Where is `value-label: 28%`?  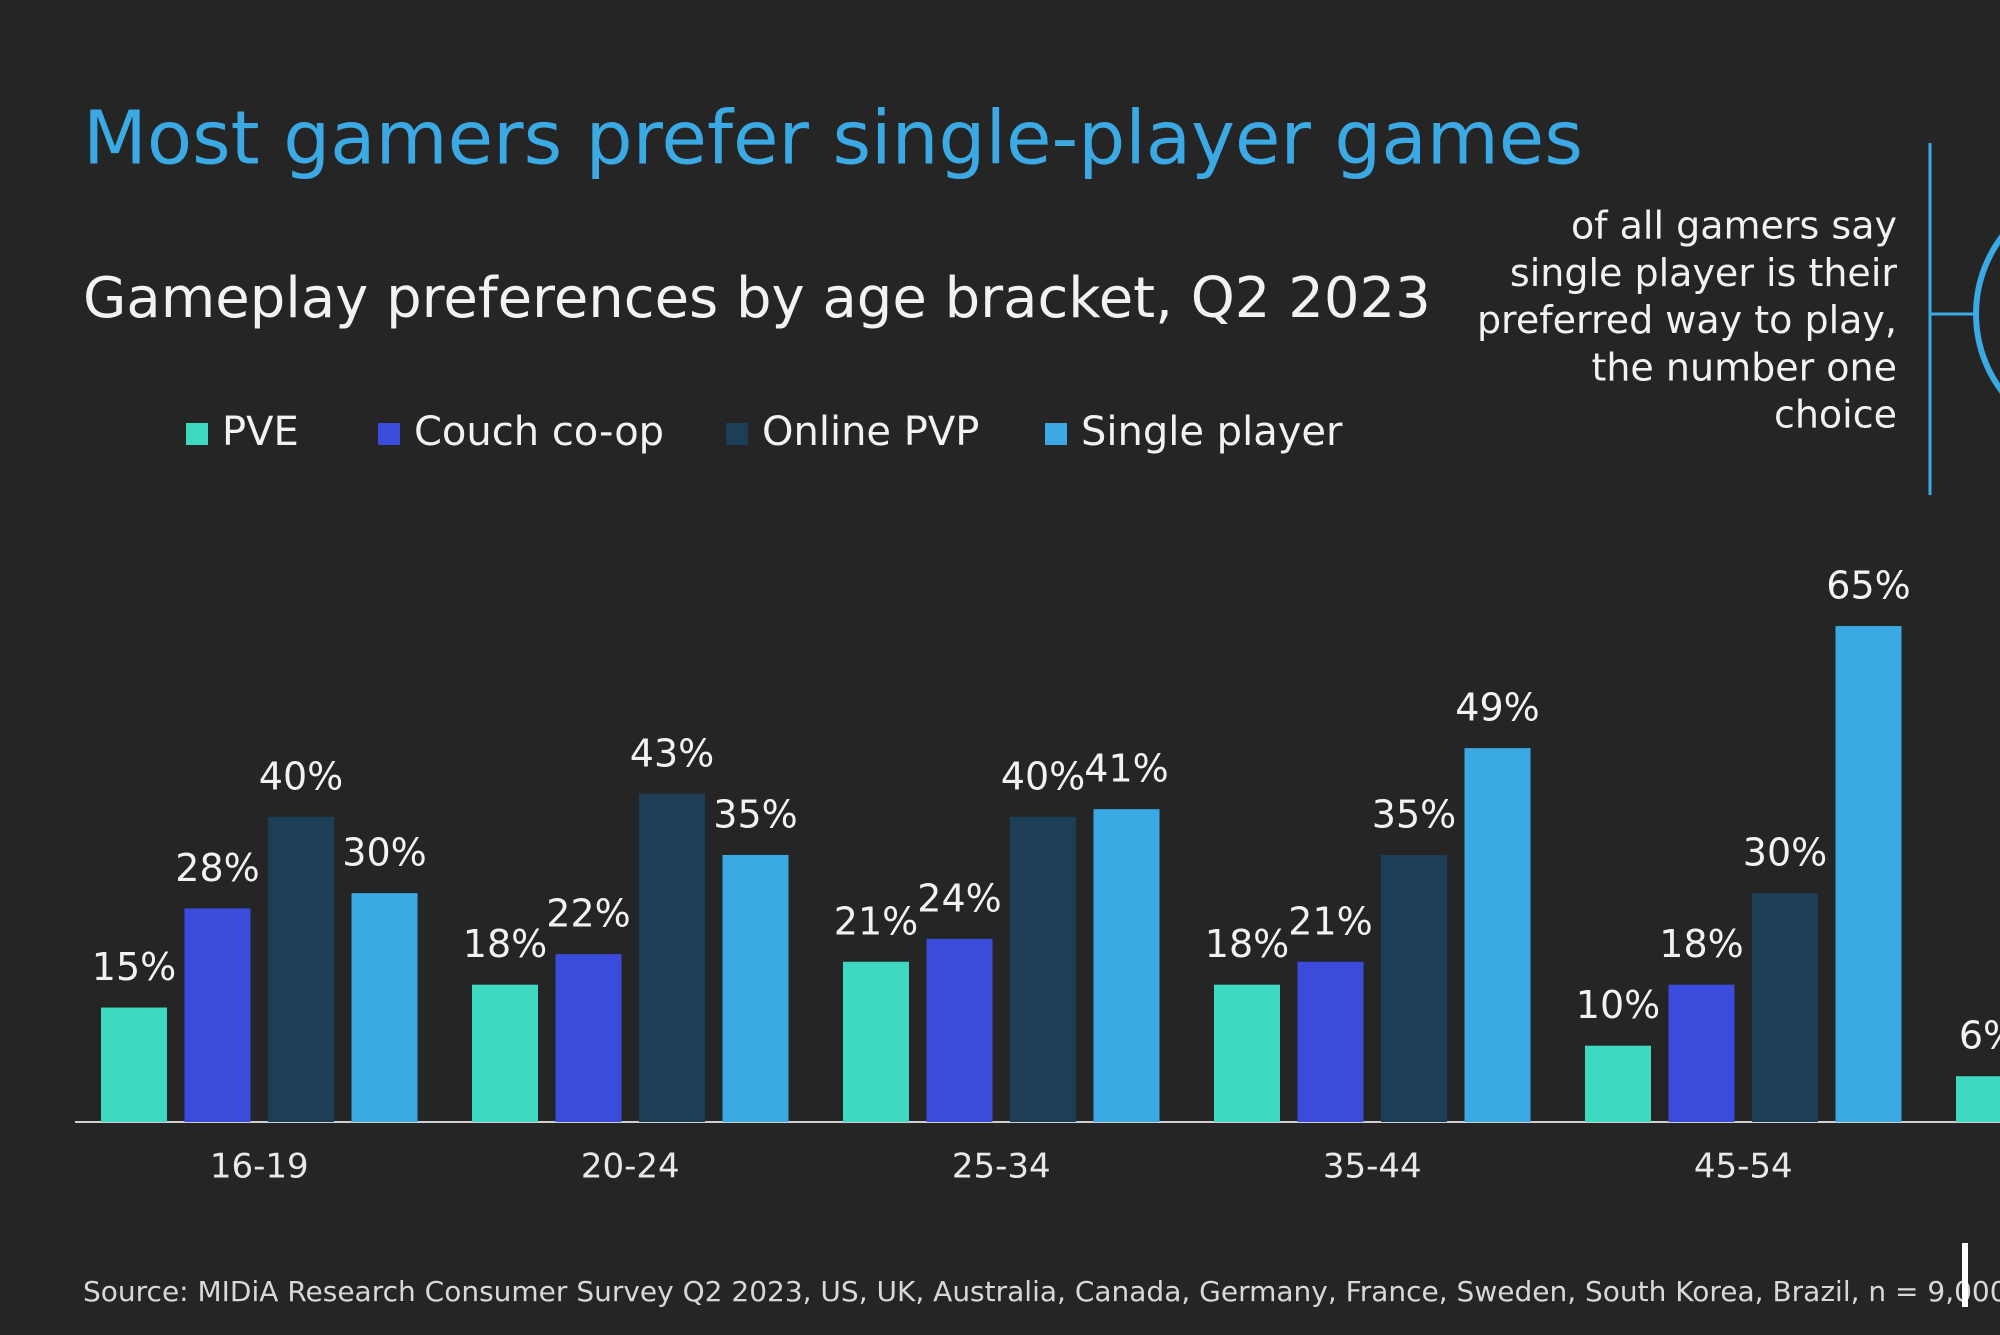
value-label: 28% is located at coordinates (217, 868).